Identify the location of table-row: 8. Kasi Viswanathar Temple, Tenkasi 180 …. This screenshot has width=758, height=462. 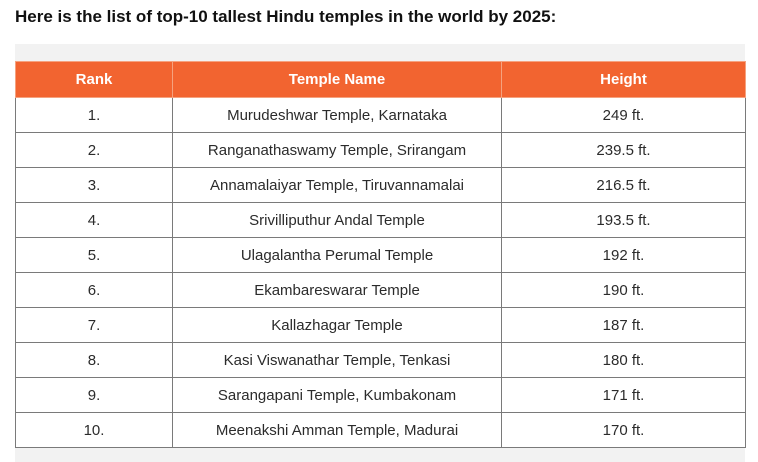
(380, 360).